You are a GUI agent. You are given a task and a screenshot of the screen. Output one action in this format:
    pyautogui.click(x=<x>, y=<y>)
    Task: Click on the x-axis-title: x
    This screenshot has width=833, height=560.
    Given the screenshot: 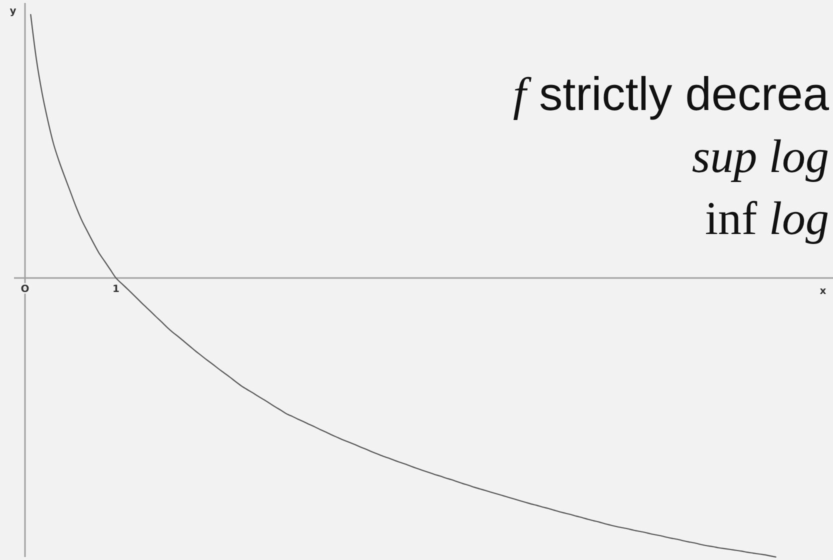 What is the action you would take?
    pyautogui.click(x=823, y=291)
    